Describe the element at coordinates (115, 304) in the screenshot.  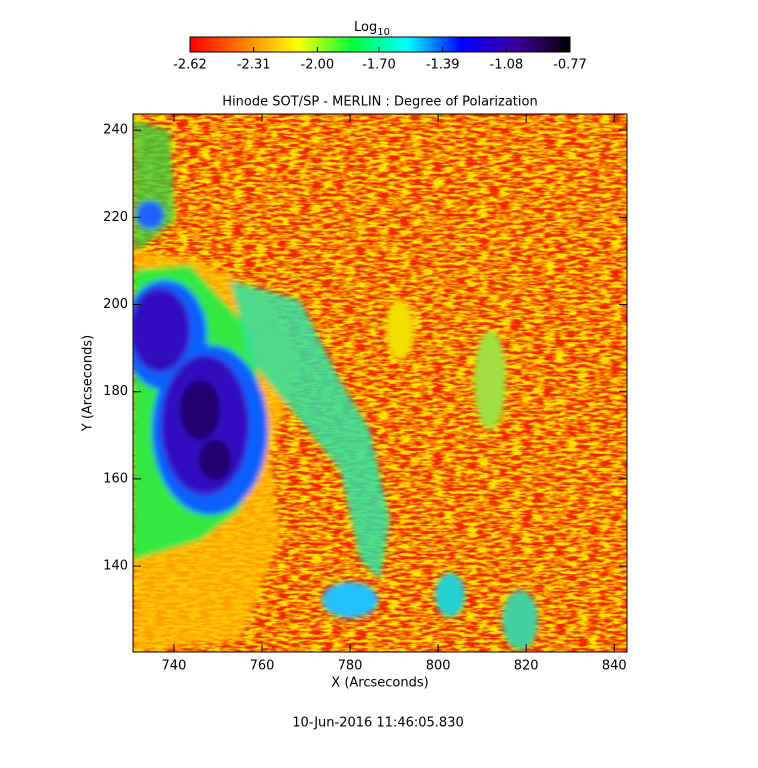
I see `y-tick-label: 200` at that location.